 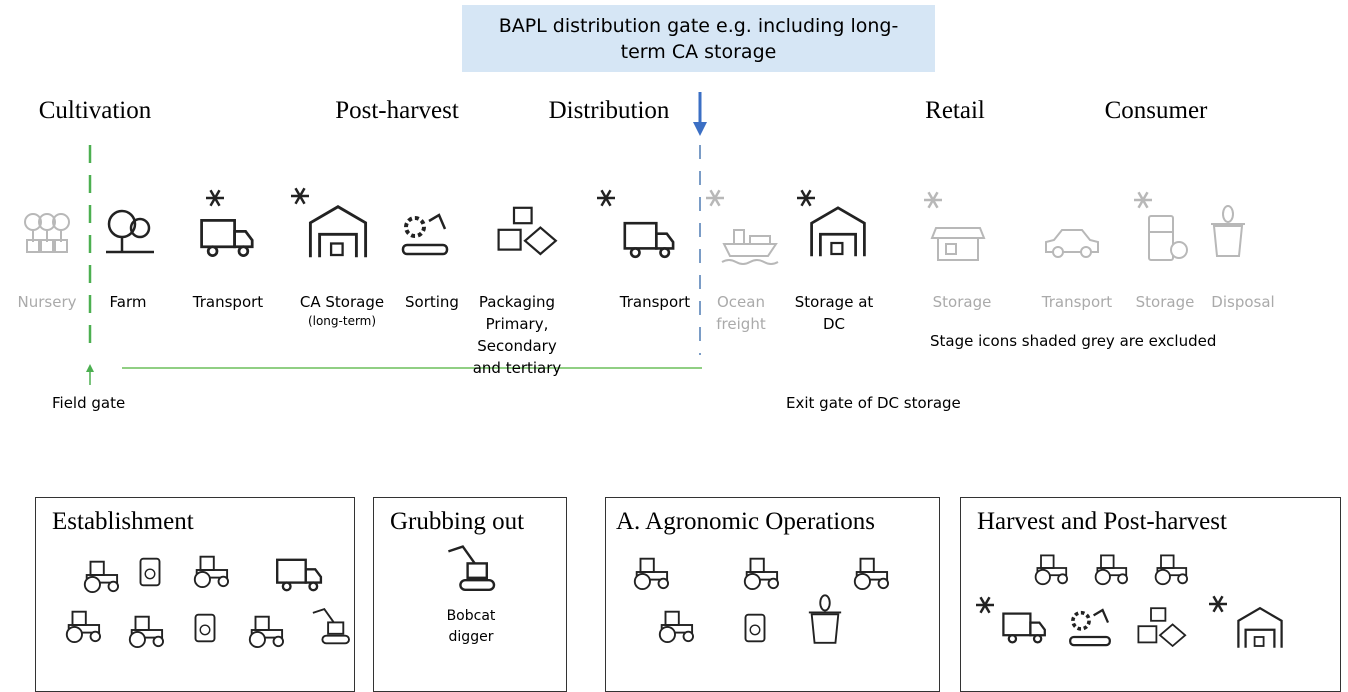 What do you see at coordinates (958, 244) in the screenshot?
I see `shop-icon` at bounding box center [958, 244].